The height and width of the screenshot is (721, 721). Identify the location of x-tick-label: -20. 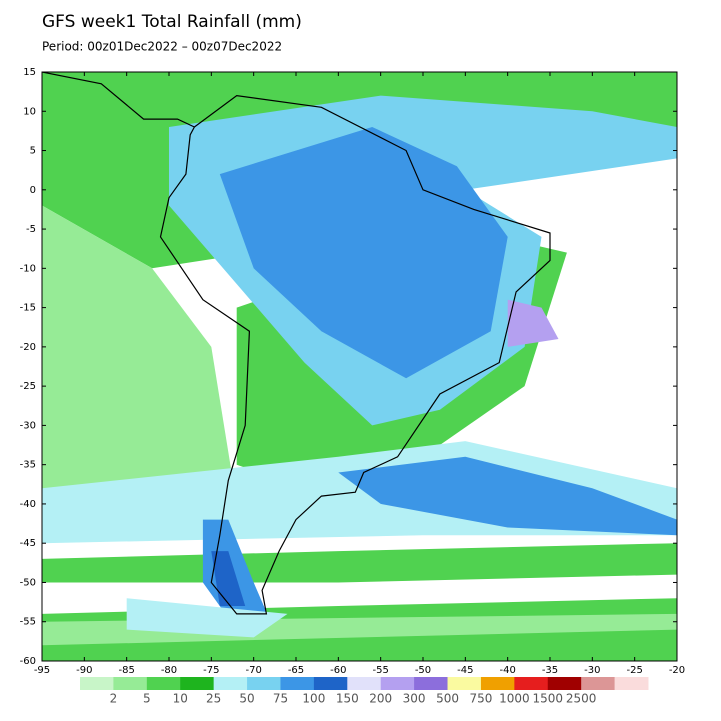
(677, 670).